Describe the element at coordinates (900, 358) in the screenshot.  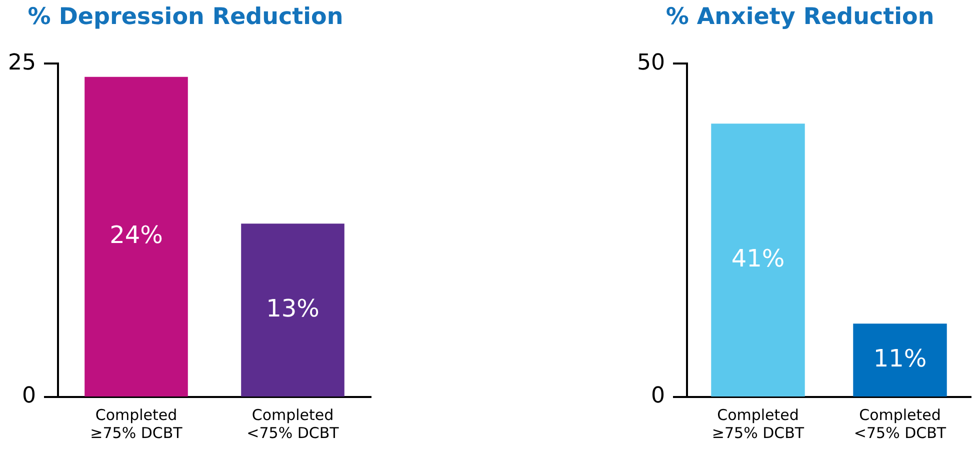
I see `data-label: 11%` at that location.